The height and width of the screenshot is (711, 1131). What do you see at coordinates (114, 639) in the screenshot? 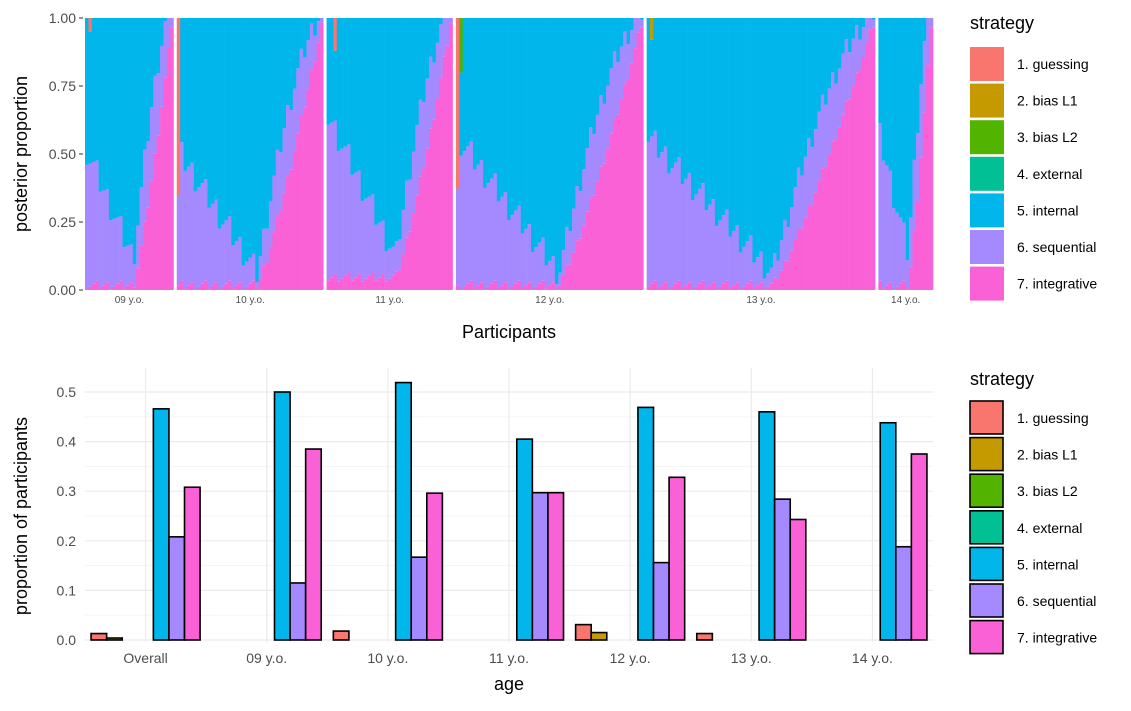
I see `bar-2-bias-l1` at bounding box center [114, 639].